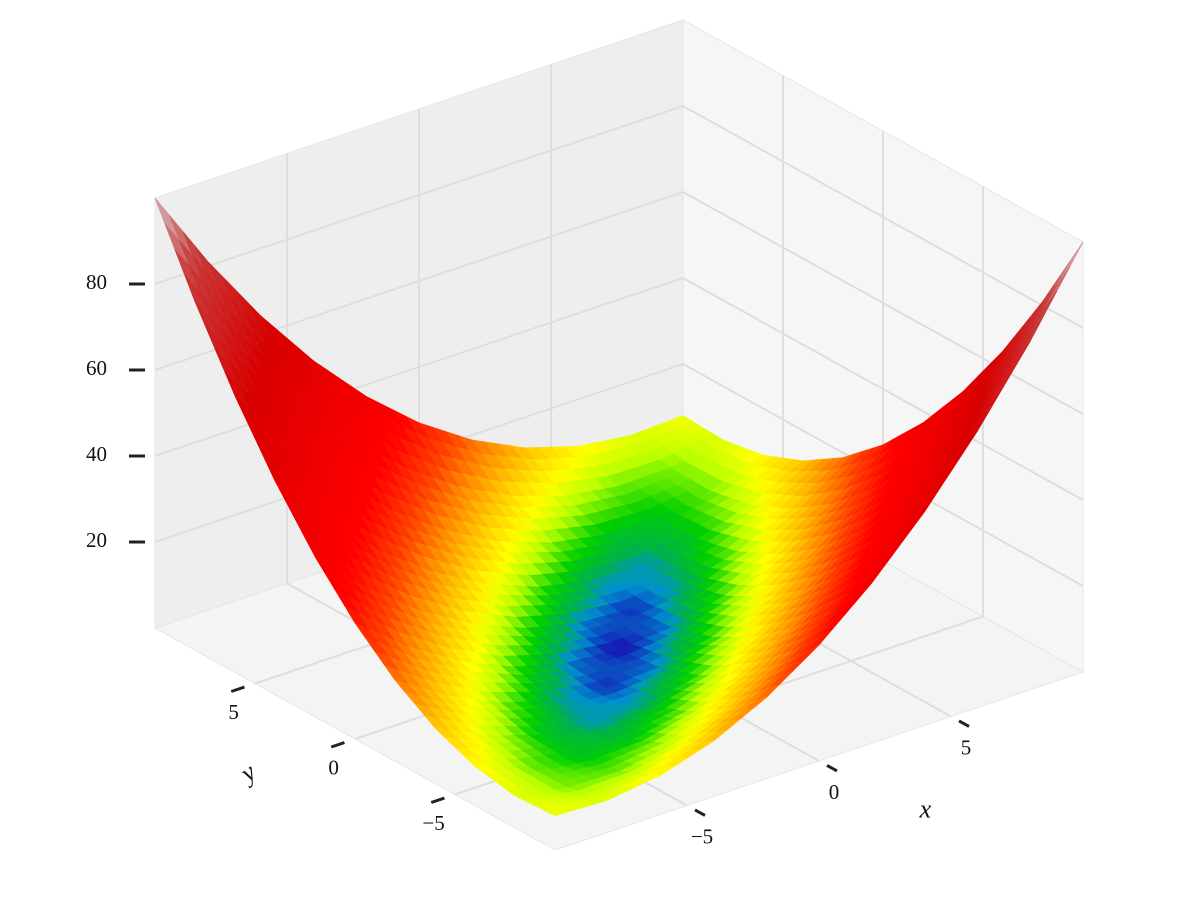 The height and width of the screenshot is (900, 1200). Describe the element at coordinates (925, 808) in the screenshot. I see `x-axis-label: x` at that location.